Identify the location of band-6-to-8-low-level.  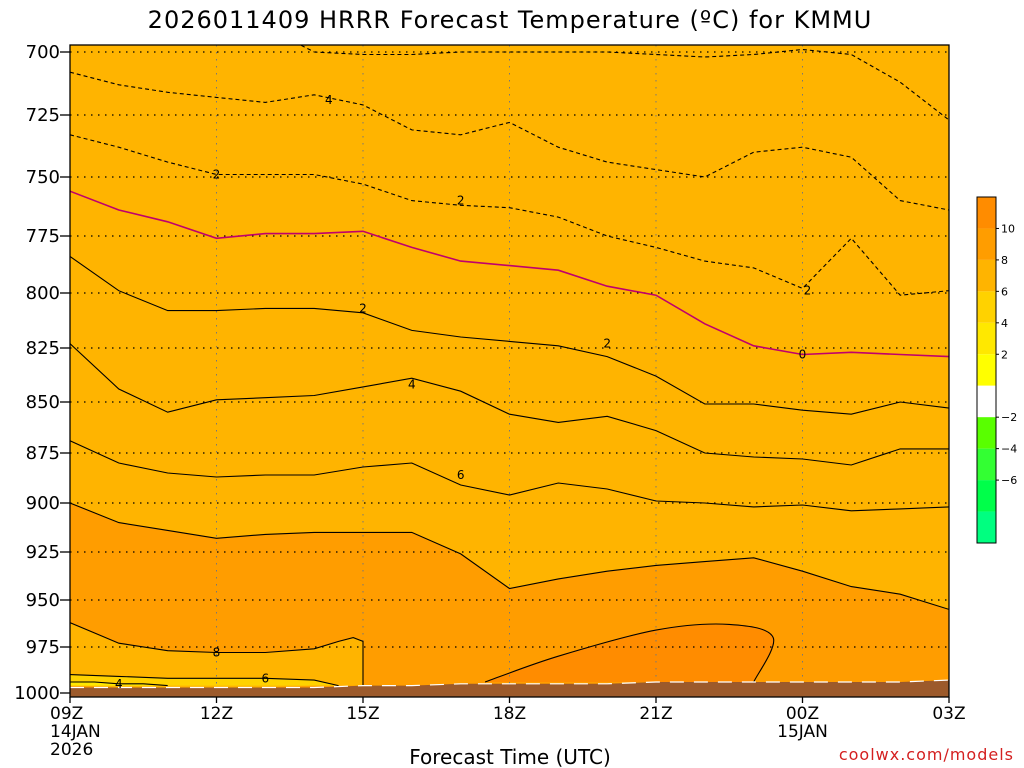
(216, 656).